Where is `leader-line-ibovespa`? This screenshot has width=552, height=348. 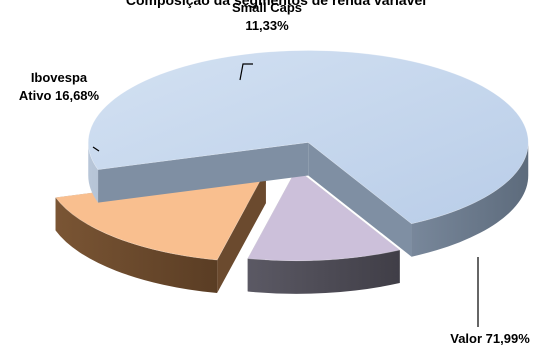 leader-line-ibovespa is located at coordinates (96, 149).